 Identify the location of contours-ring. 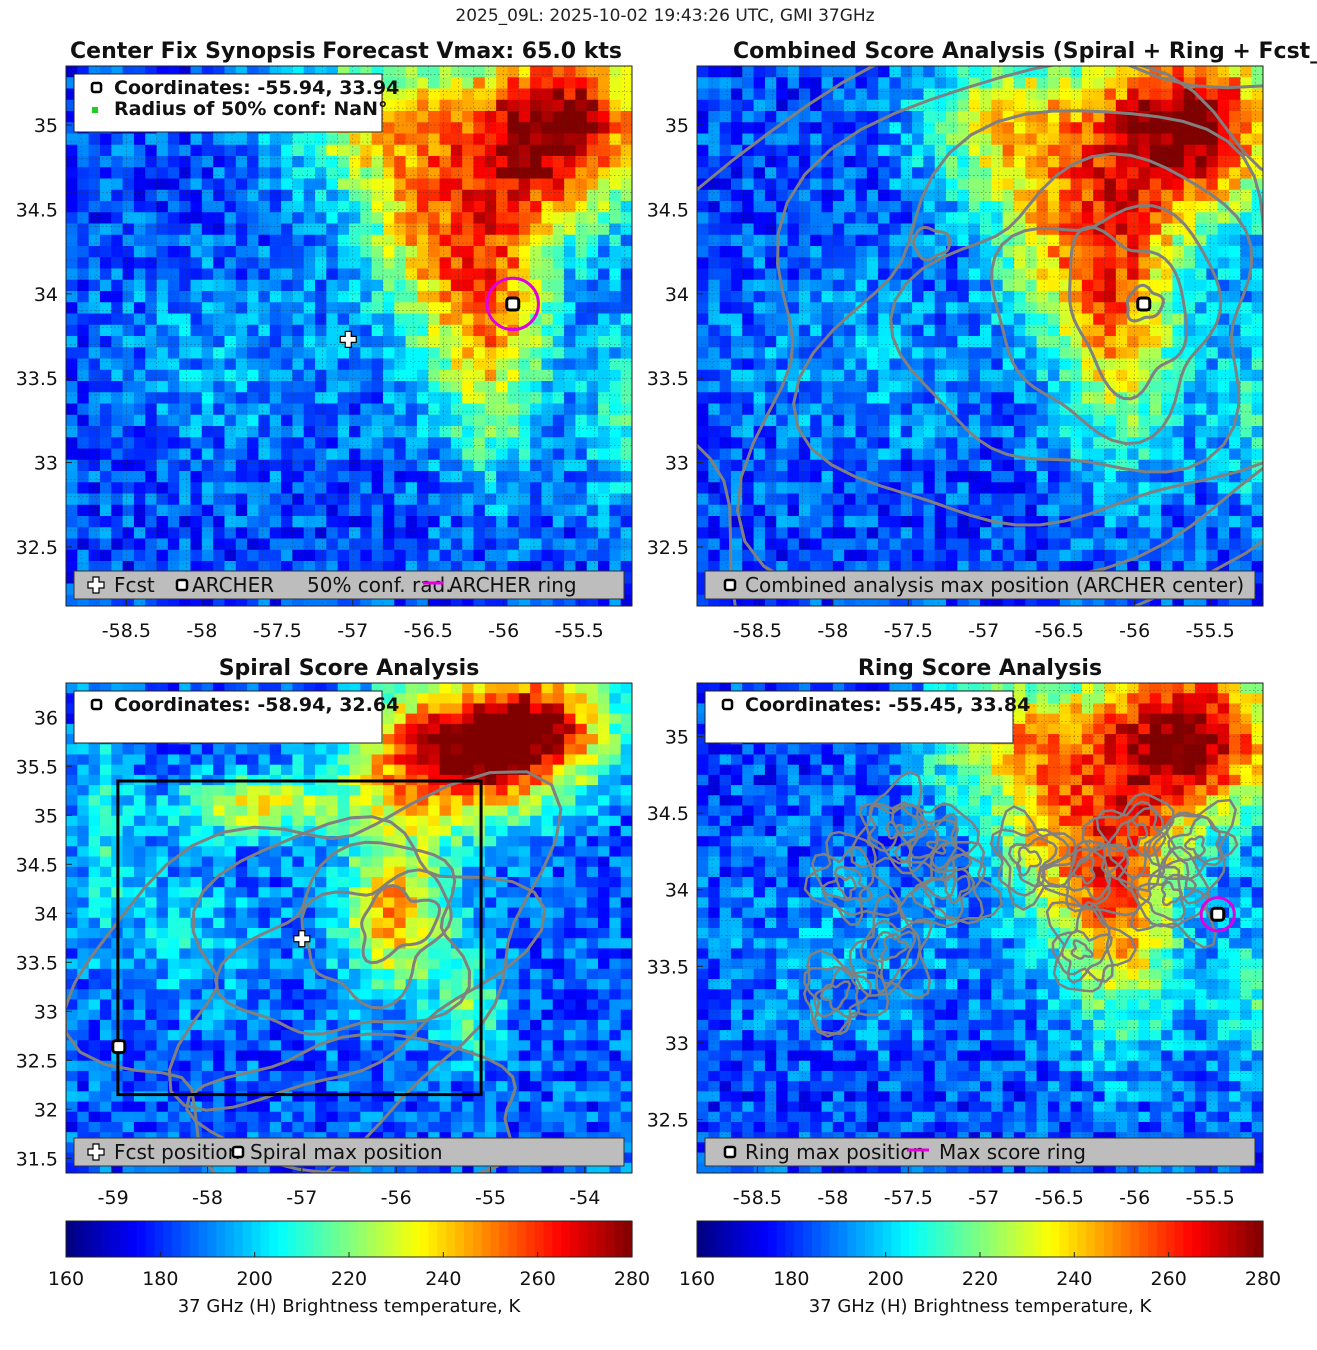
(1021, 904).